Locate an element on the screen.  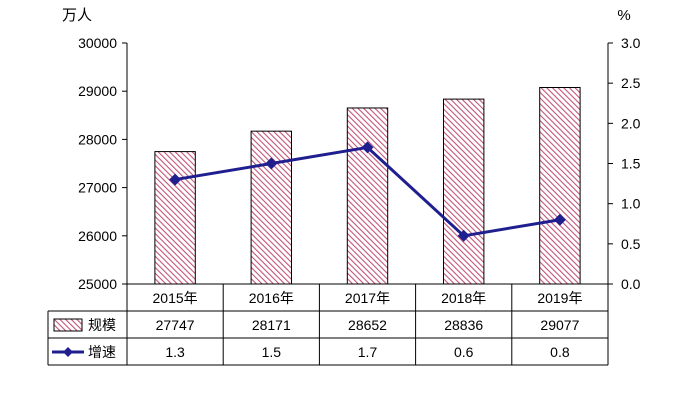
left-axis-tick-label: 30000 is located at coordinates (97, 43).